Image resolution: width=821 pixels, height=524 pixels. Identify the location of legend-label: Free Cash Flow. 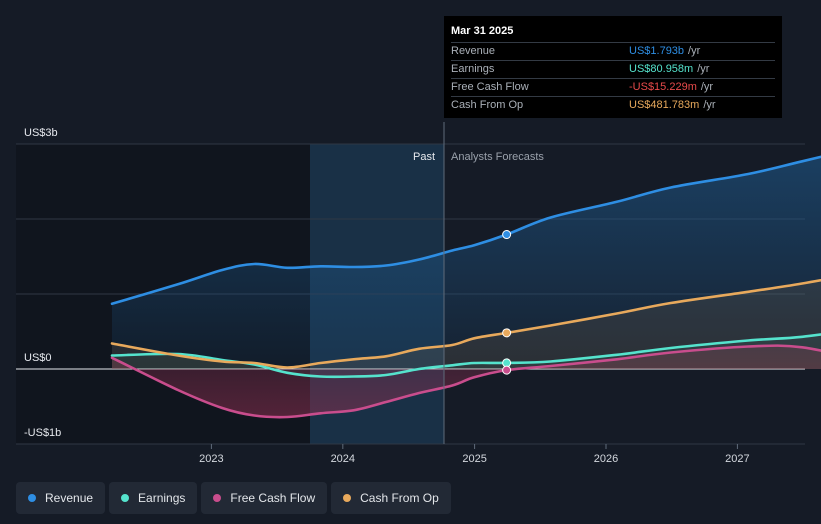
(273, 498).